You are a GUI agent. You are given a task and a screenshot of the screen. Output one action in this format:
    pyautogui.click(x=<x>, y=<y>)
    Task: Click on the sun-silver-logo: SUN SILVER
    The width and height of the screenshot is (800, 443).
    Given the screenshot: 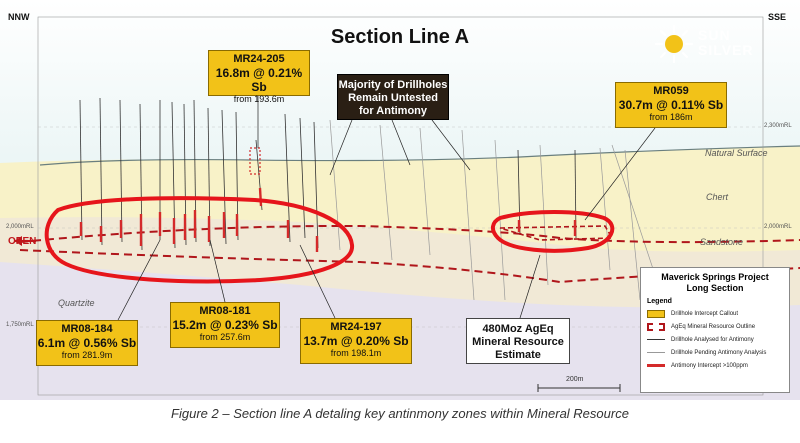 What is the action you would take?
    pyautogui.click(x=719, y=46)
    